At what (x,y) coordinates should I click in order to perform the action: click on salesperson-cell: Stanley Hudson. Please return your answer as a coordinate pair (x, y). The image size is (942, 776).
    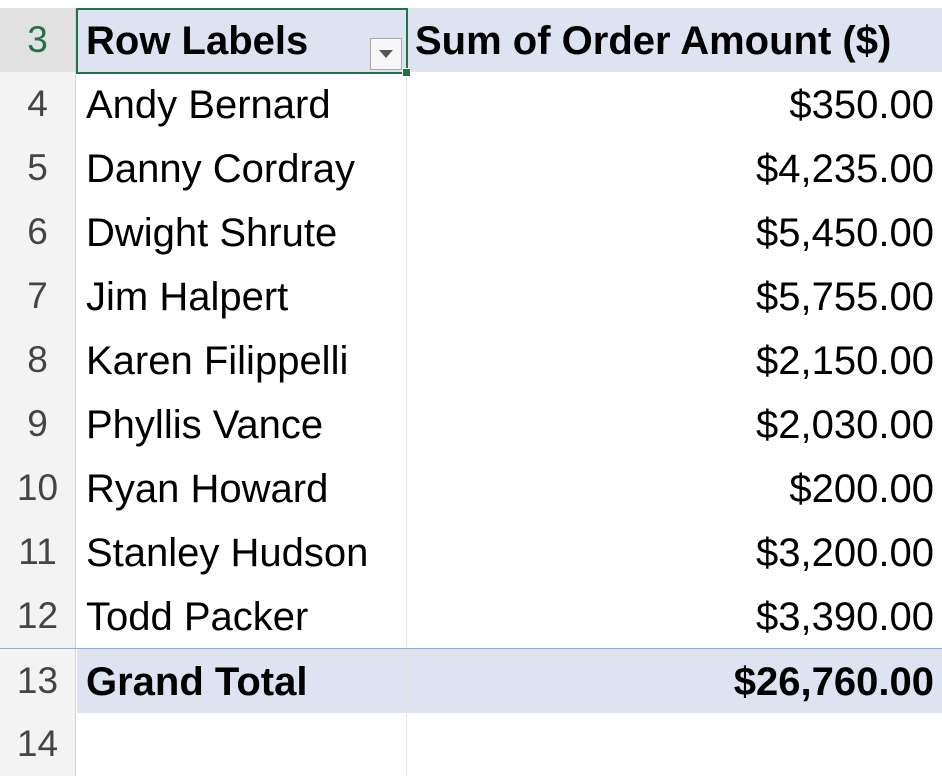
    Looking at the image, I should click on (242, 552).